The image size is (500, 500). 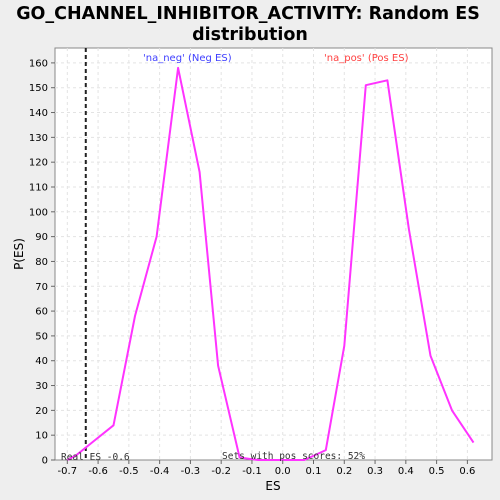 What do you see at coordinates (293, 456) in the screenshot?
I see `pos-scores-label: Sets with pos scores: 52%` at bounding box center [293, 456].